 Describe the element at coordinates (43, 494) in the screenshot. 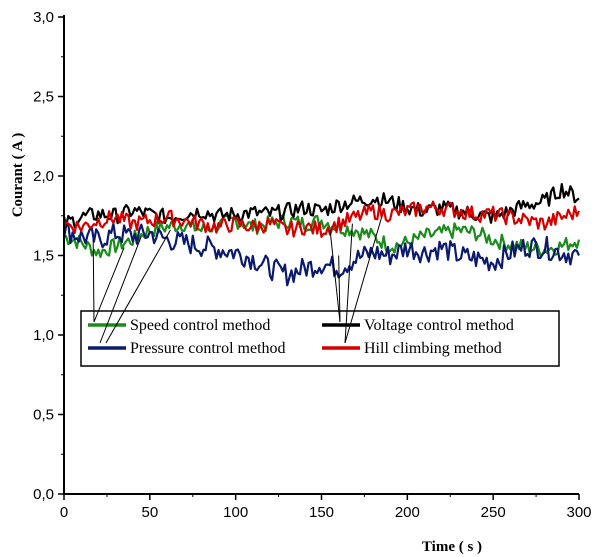

I see `y-tick-label: 0,0` at that location.